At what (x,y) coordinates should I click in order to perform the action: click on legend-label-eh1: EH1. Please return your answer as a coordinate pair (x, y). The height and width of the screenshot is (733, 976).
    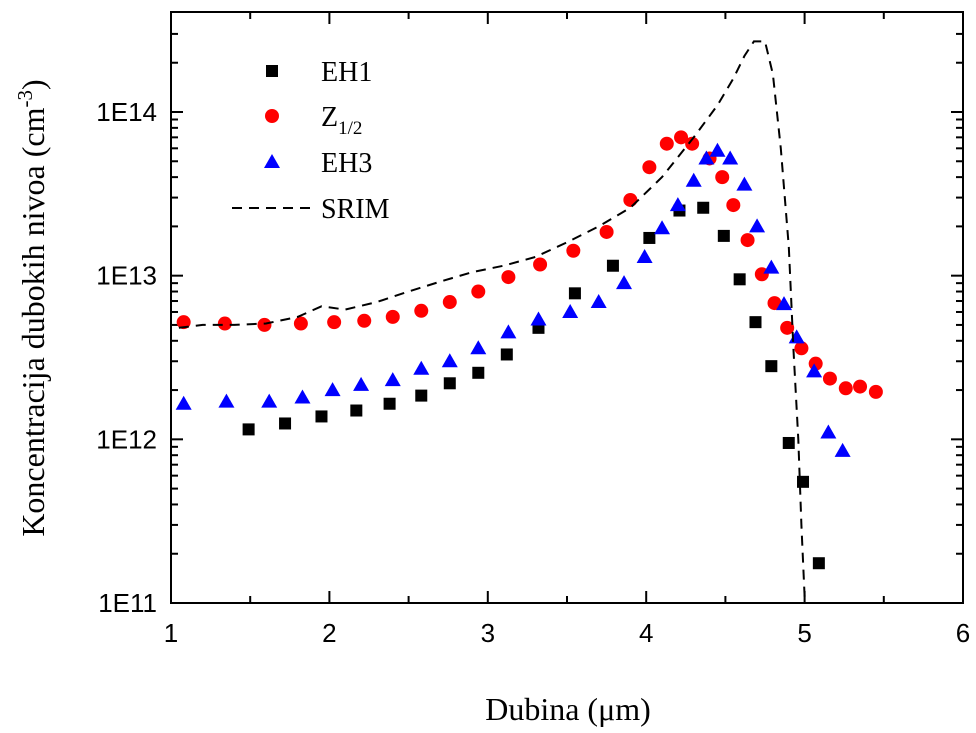
    Looking at the image, I should click on (346, 72).